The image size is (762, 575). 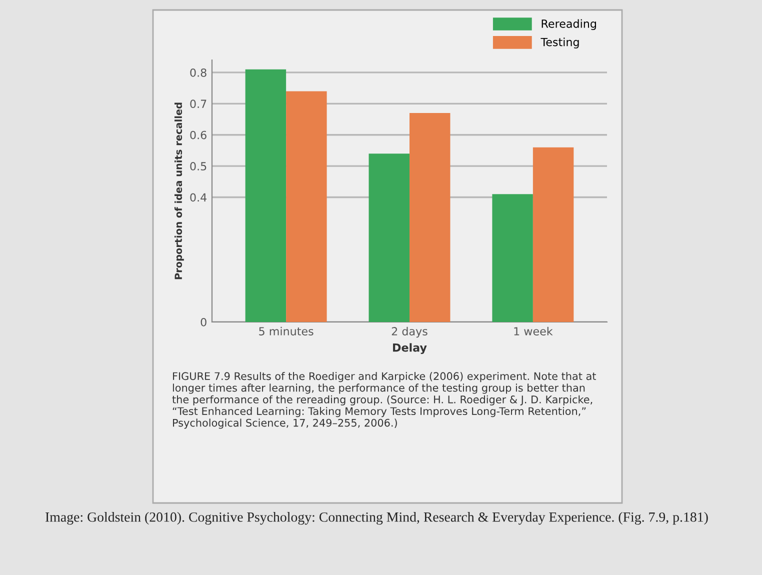 I want to click on legend-label: Rereading, so click(x=569, y=24).